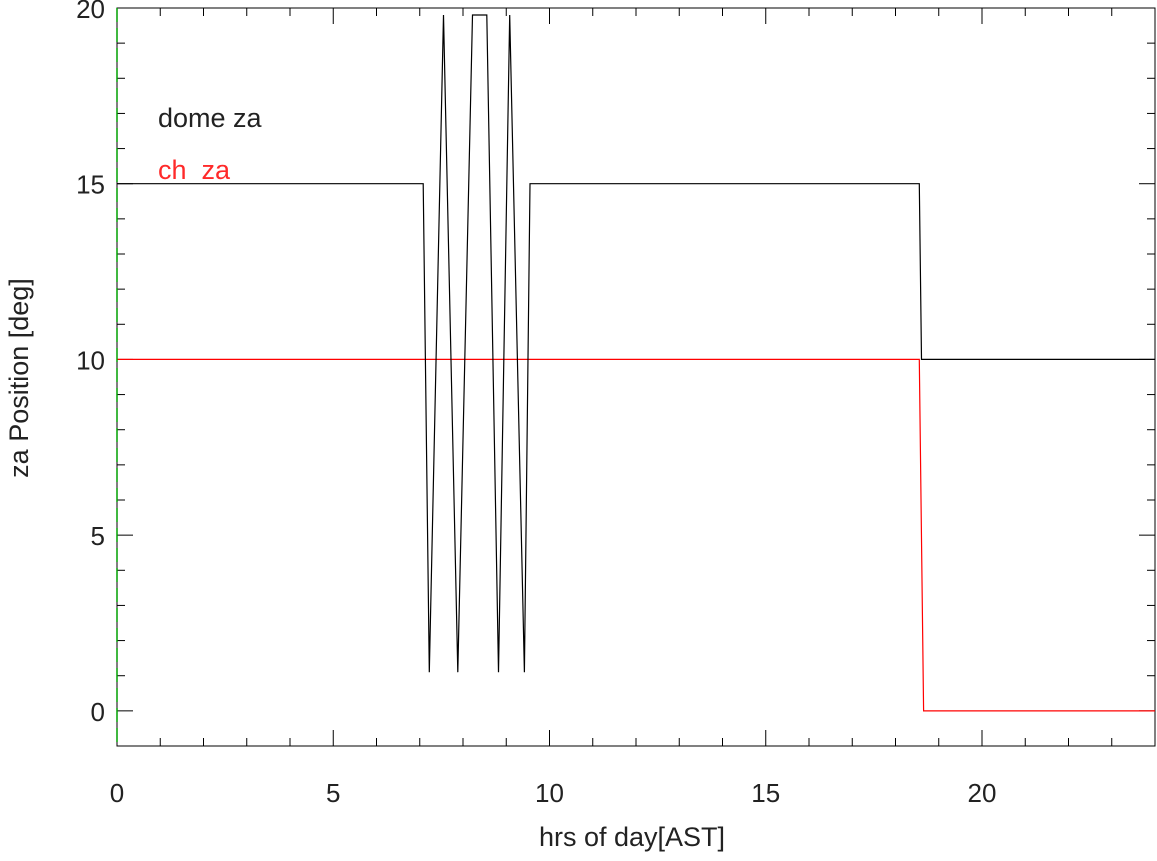 This screenshot has width=1157, height=861. Describe the element at coordinates (632, 837) in the screenshot. I see `x-axis-title: hrs of day[AST]` at that location.